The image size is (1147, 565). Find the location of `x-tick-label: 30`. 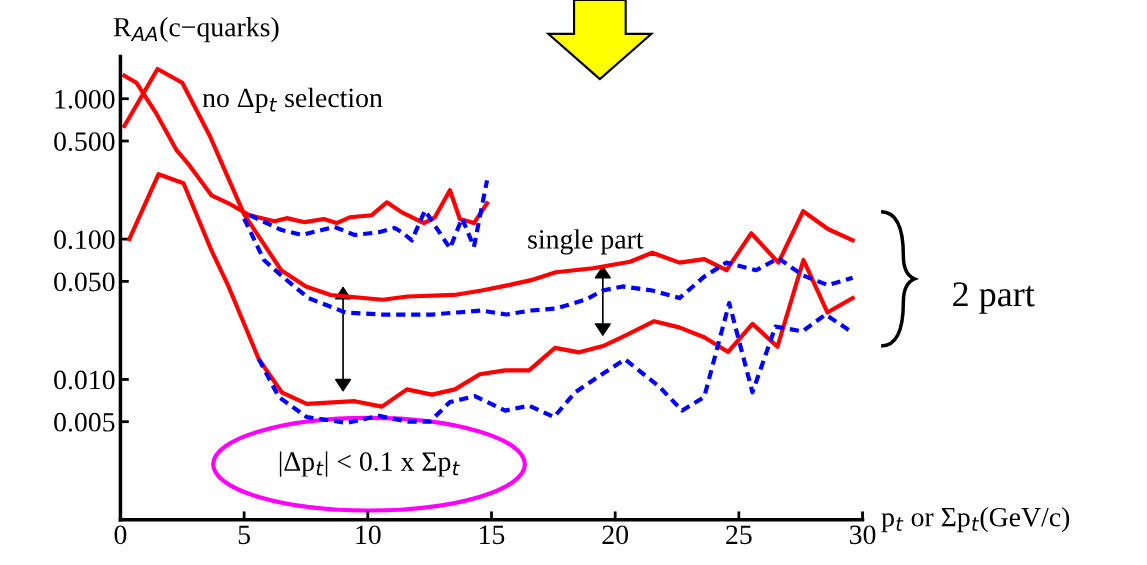

x-tick-label: 30 is located at coordinates (862, 535).